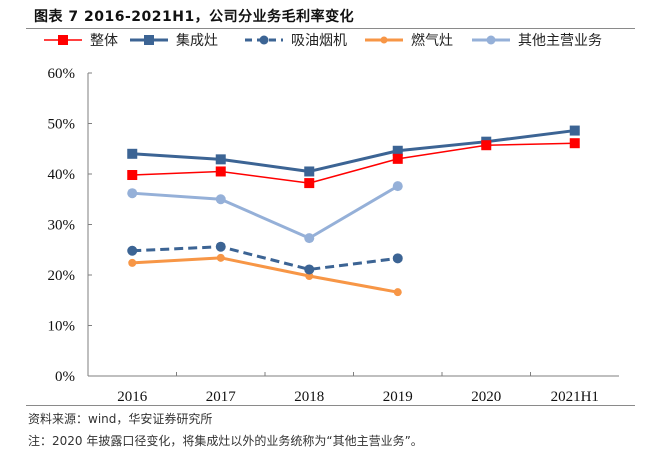  Describe the element at coordinates (174, 40) in the screenshot. I see `legend-item: 集成灶` at that location.